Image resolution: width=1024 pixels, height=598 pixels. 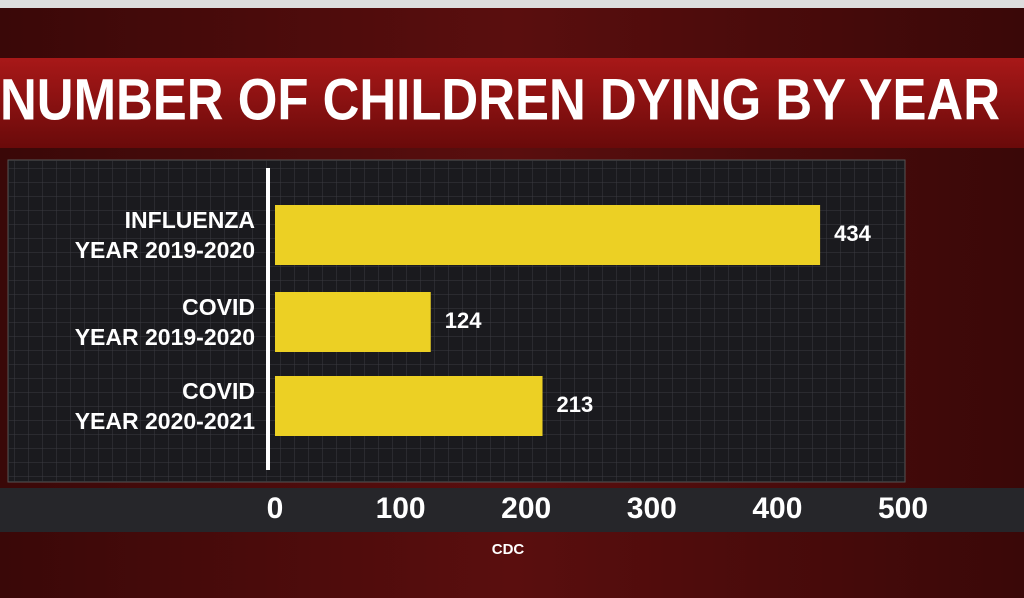 What do you see at coordinates (275, 508) in the screenshot?
I see `x-tick-label: 0` at bounding box center [275, 508].